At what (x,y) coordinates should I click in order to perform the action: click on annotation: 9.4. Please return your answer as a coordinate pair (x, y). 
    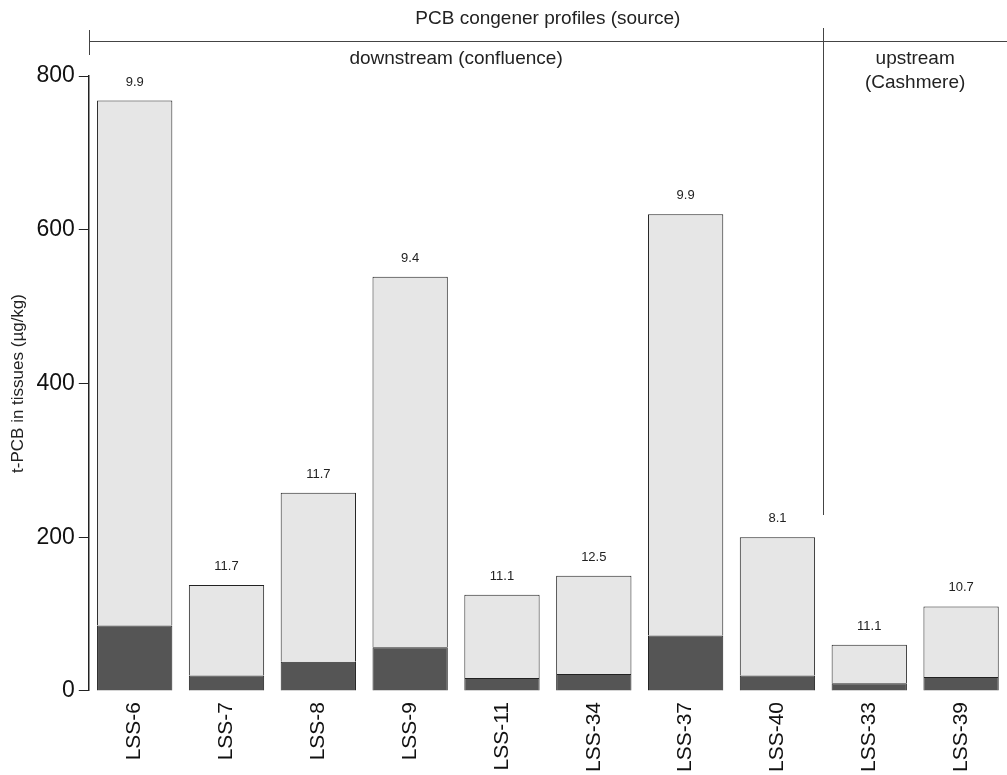
    Looking at the image, I should click on (410, 257).